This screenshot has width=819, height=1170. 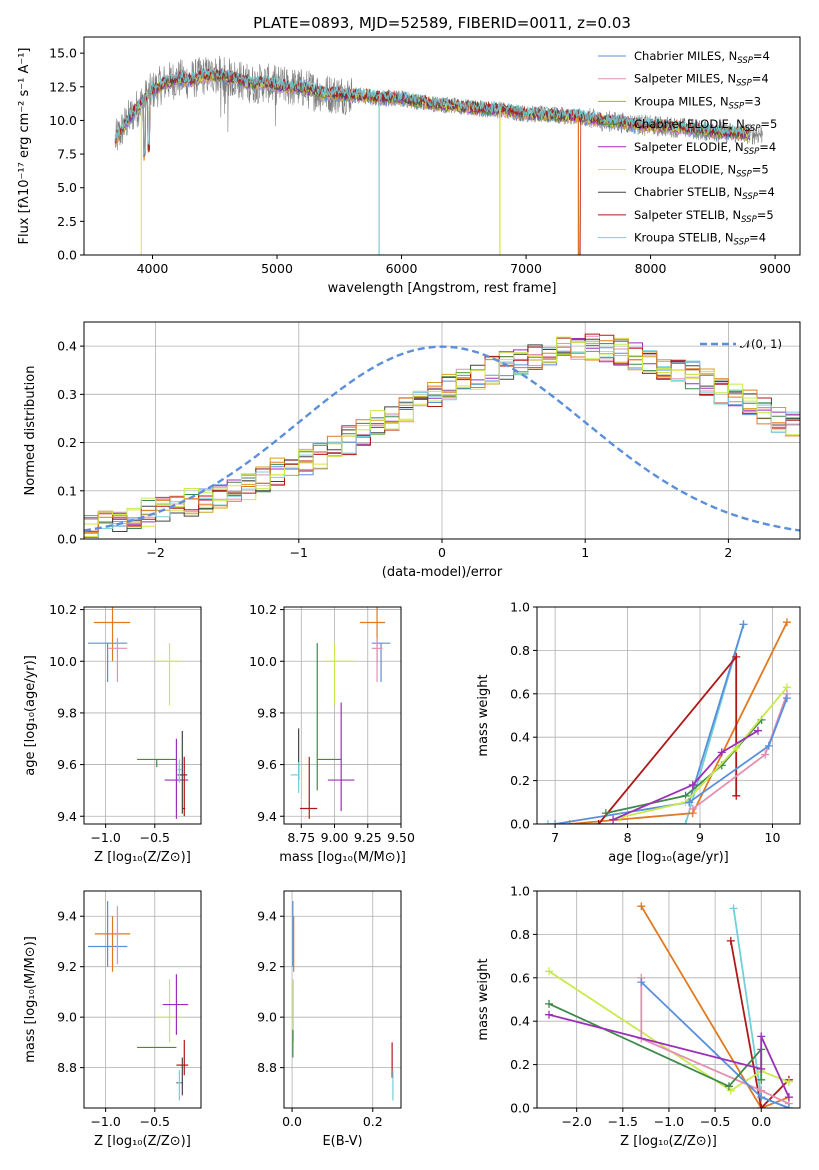 What do you see at coordinates (761, 1121) in the screenshot?
I see `x-tick-label: 0.0` at bounding box center [761, 1121].